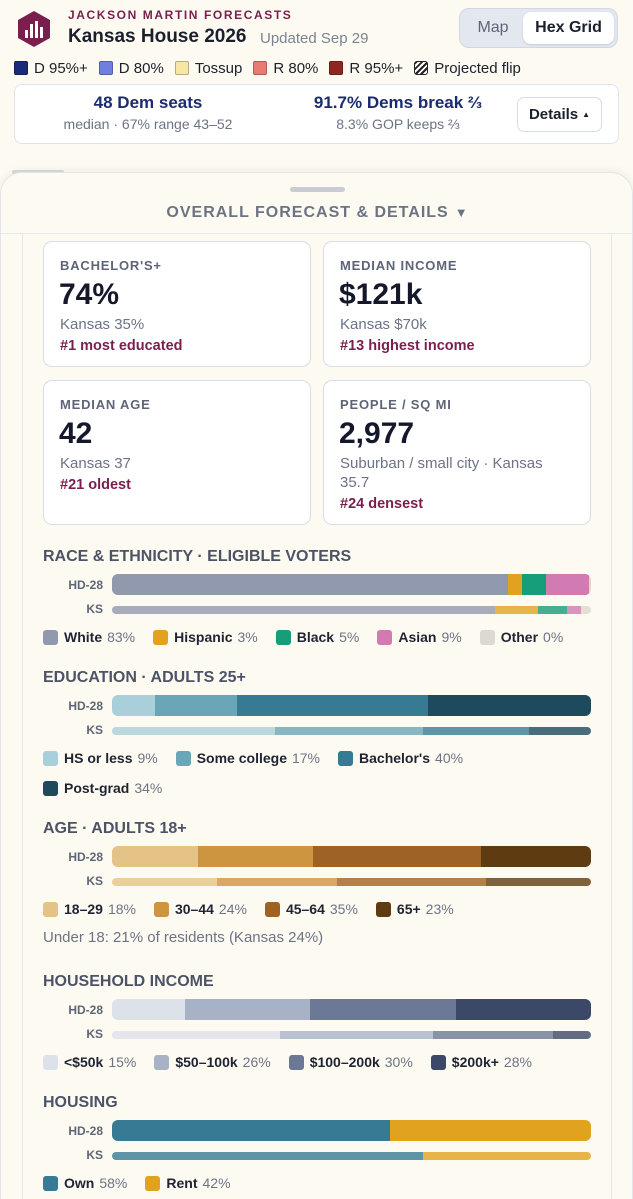 The image size is (633, 1199). What do you see at coordinates (475, 1062) in the screenshot?
I see `legend-label: $200k+` at bounding box center [475, 1062].